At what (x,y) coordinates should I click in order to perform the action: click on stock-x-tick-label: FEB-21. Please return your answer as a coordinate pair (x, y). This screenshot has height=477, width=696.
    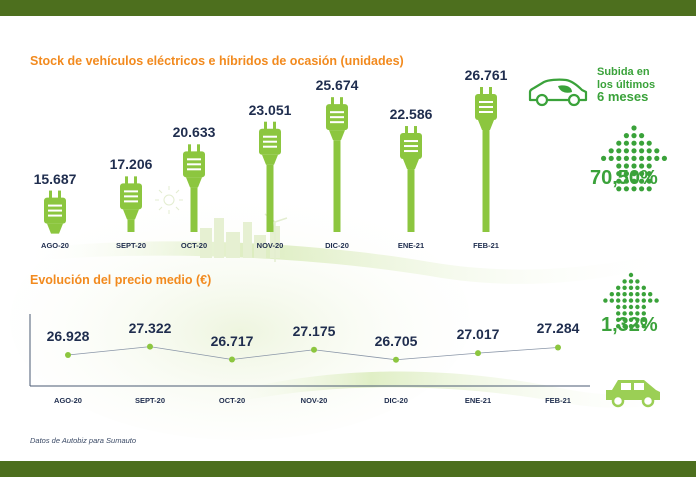
    Looking at the image, I should click on (486, 245).